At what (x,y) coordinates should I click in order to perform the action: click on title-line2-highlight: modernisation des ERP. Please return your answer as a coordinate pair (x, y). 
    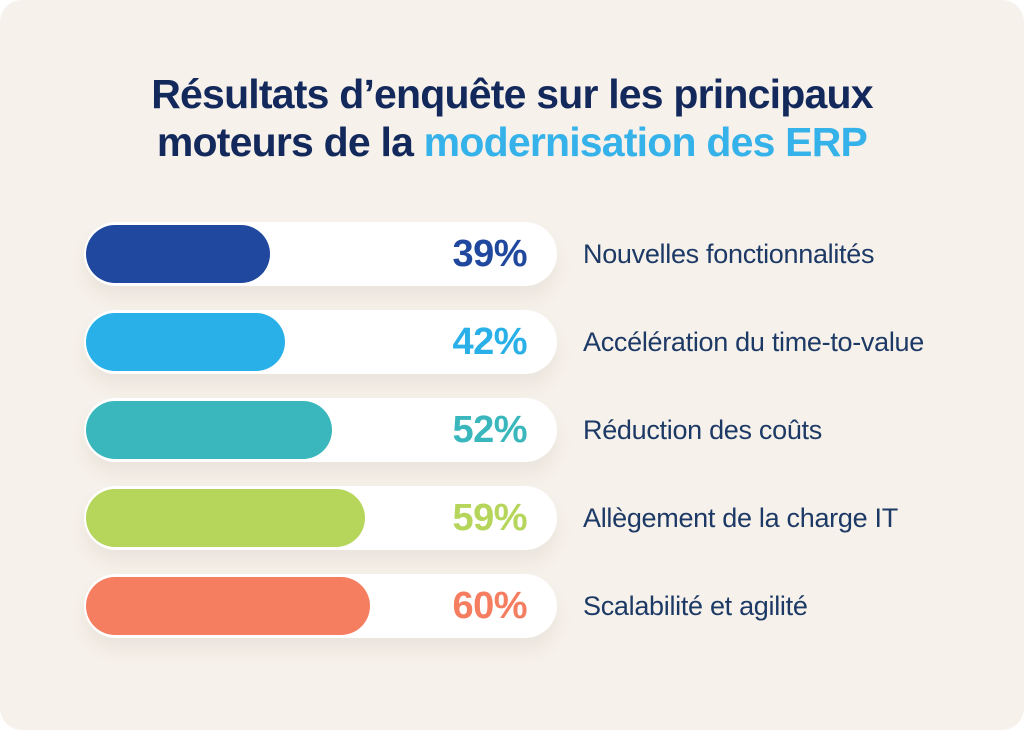
    Looking at the image, I should click on (645, 142).